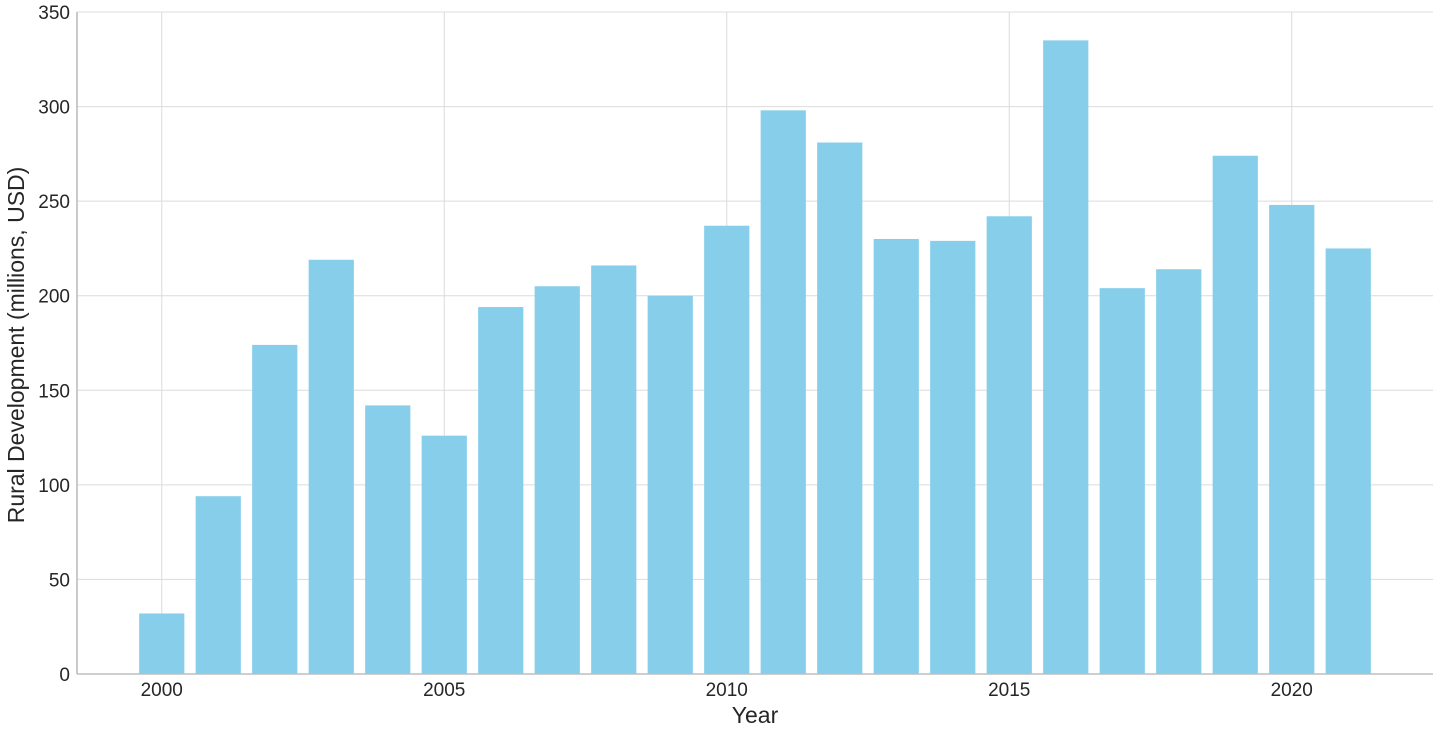 The image size is (1441, 738). What do you see at coordinates (54, 344) in the screenshot?
I see `y-tick-labels: 0 50 100 150 200 250 300 350` at bounding box center [54, 344].